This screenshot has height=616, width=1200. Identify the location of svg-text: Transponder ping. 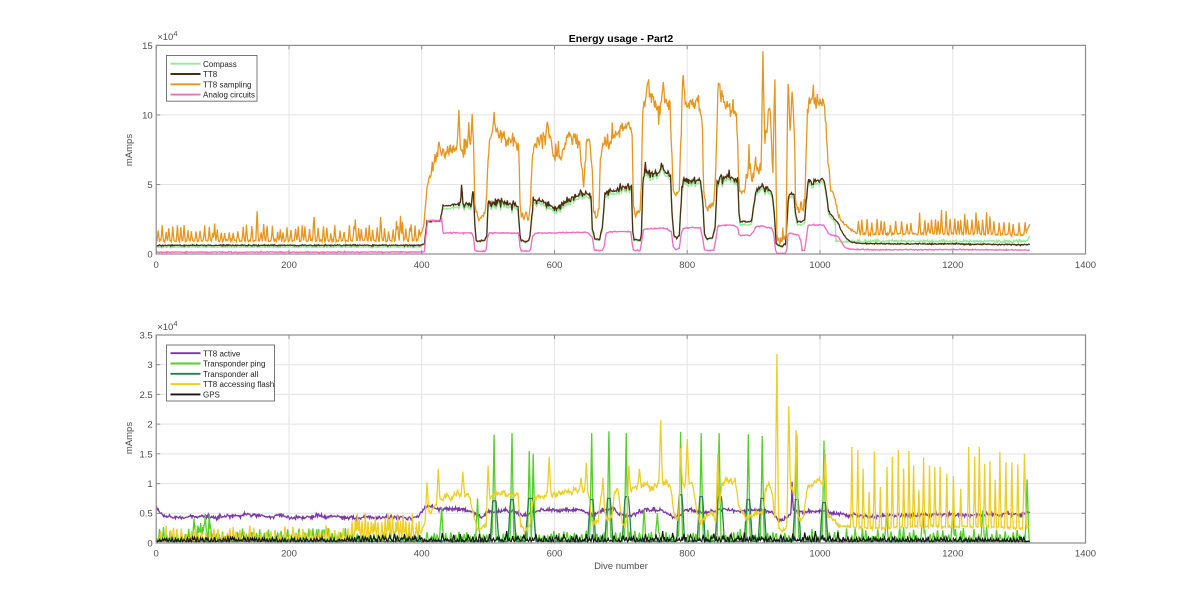
(234, 364).